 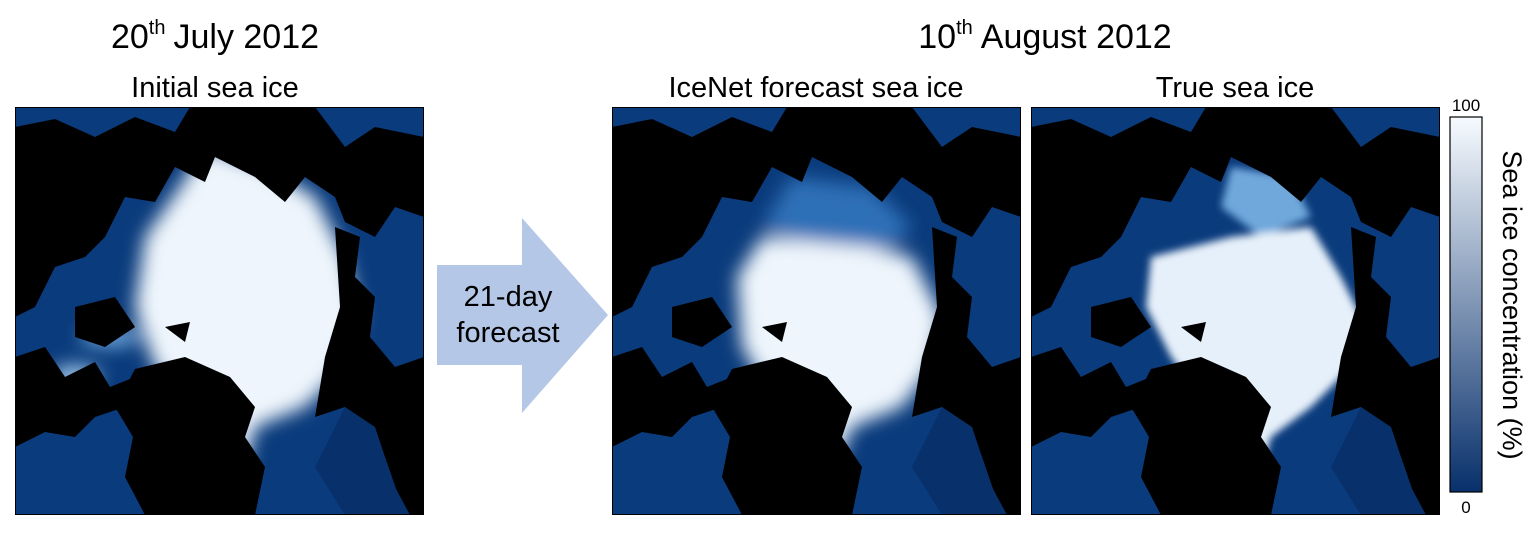 What do you see at coordinates (1466, 105) in the screenshot?
I see `colorbar-tick-label: 100` at bounding box center [1466, 105].